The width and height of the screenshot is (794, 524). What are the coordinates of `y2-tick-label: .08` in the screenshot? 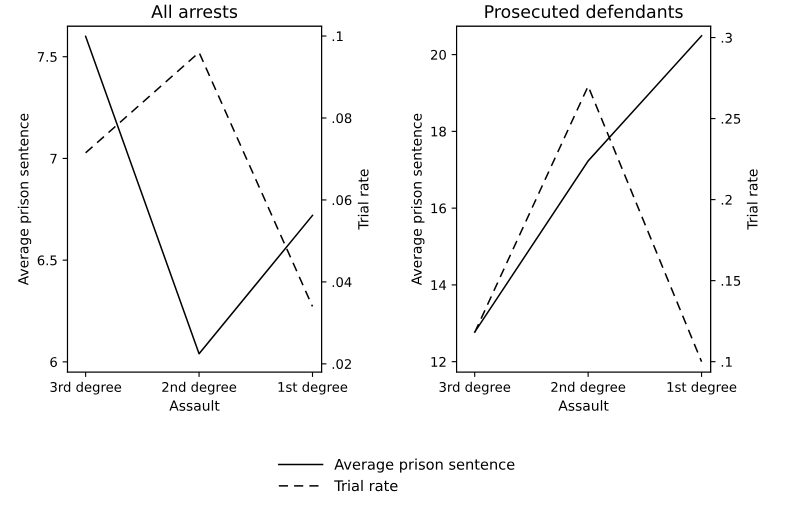 It's located at (342, 118).